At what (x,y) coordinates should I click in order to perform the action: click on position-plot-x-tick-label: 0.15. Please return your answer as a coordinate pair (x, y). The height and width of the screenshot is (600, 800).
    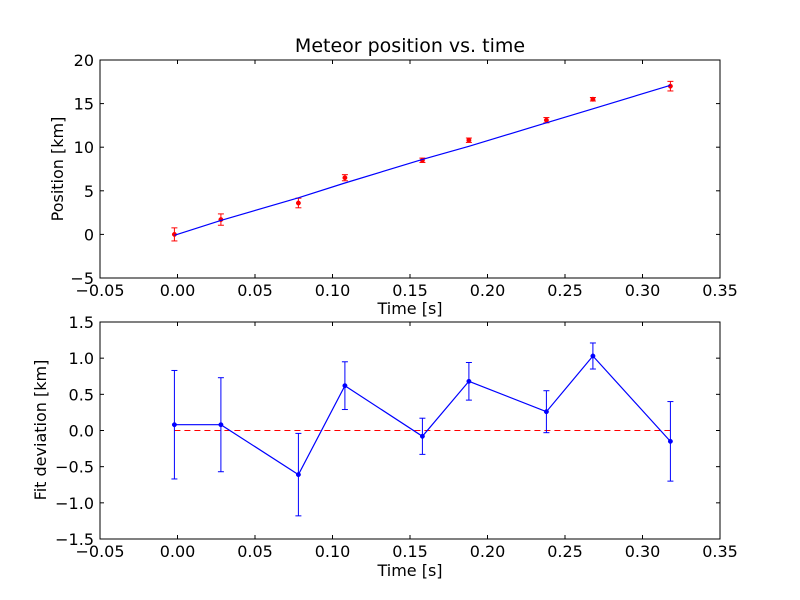
    Looking at the image, I should click on (410, 290).